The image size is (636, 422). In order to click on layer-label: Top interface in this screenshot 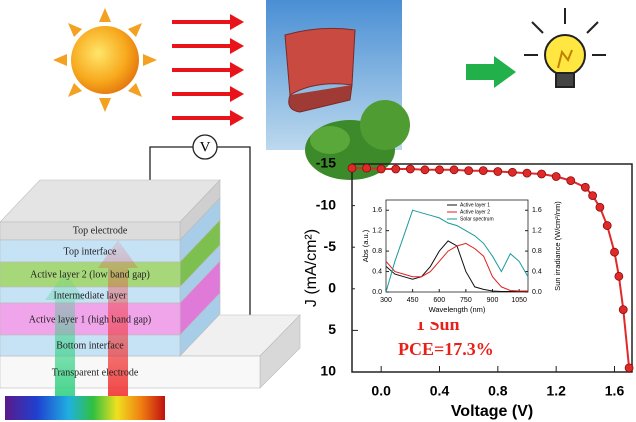, I will do `click(90, 251)`.